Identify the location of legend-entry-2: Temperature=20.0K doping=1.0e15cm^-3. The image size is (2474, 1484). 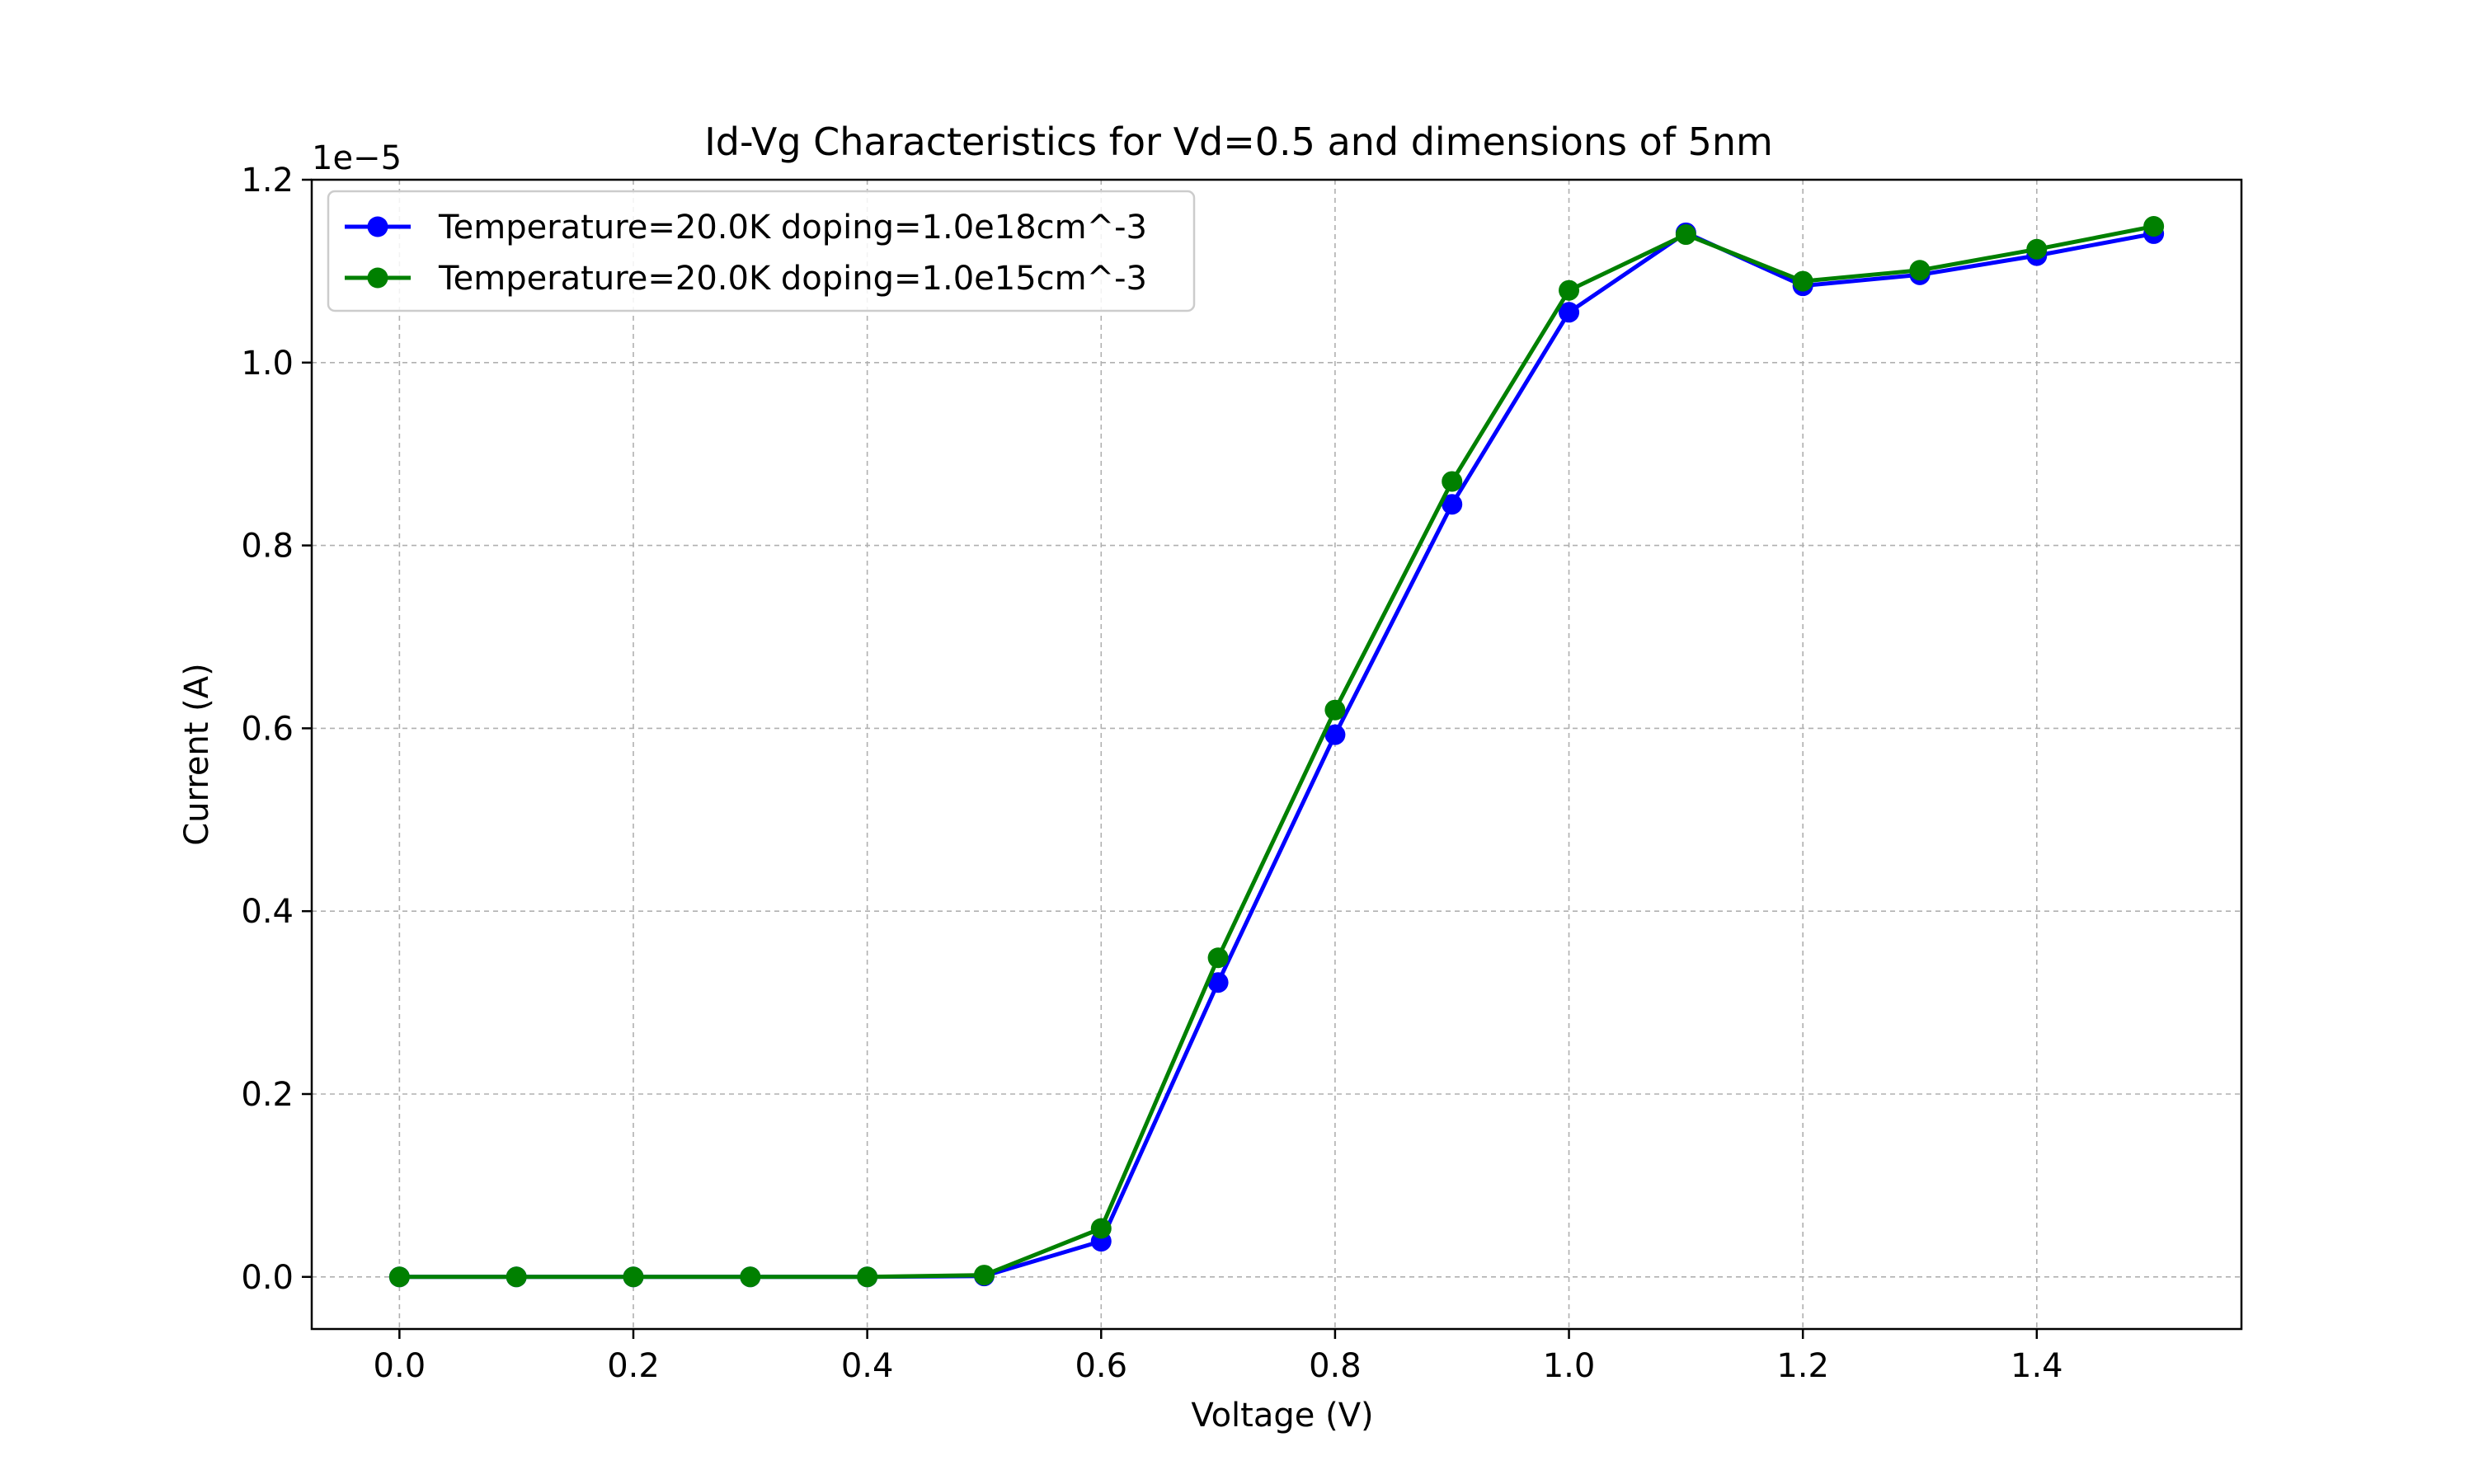
(746, 279).